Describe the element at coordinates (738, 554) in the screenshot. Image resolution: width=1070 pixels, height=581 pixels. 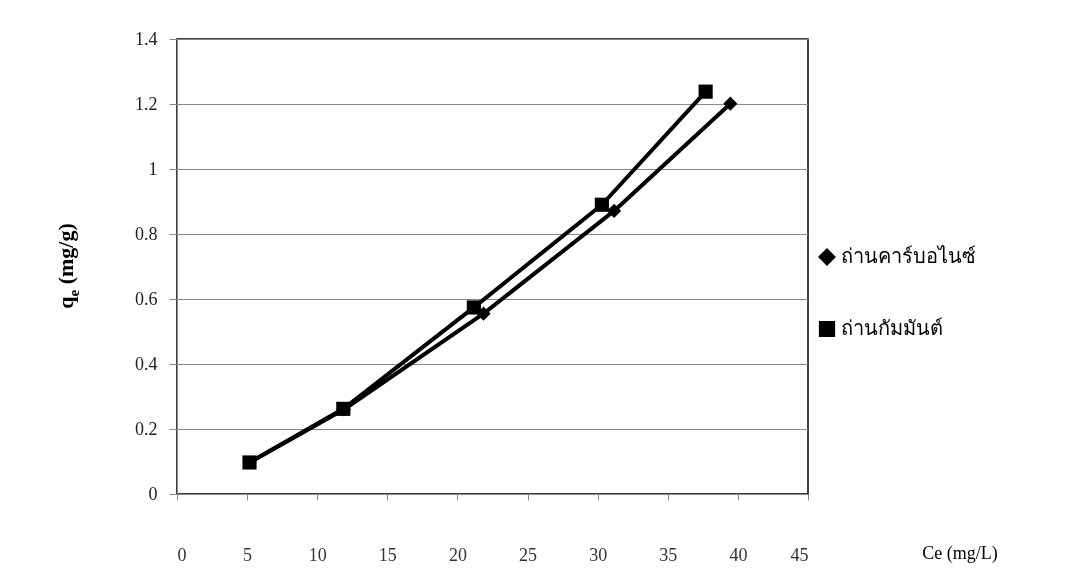
I see `x-tick-label: 40` at that location.